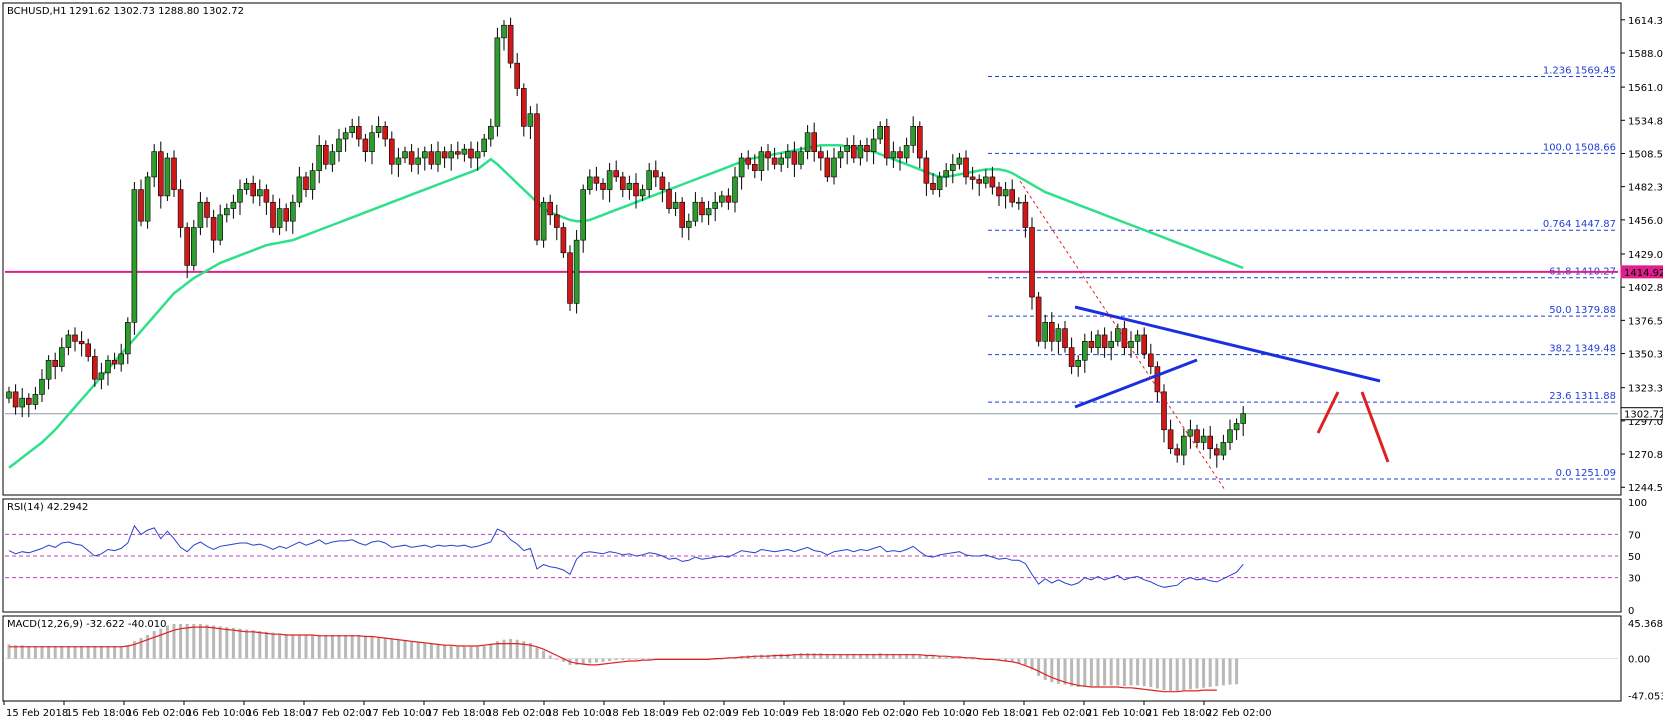  I want to click on price-tag-box, so click(1641, 272).